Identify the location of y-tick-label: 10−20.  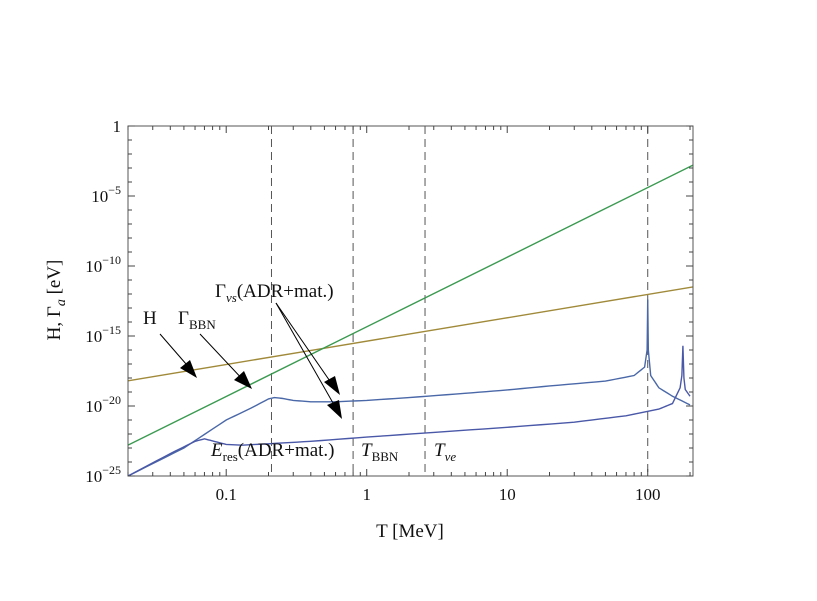
(103, 404).